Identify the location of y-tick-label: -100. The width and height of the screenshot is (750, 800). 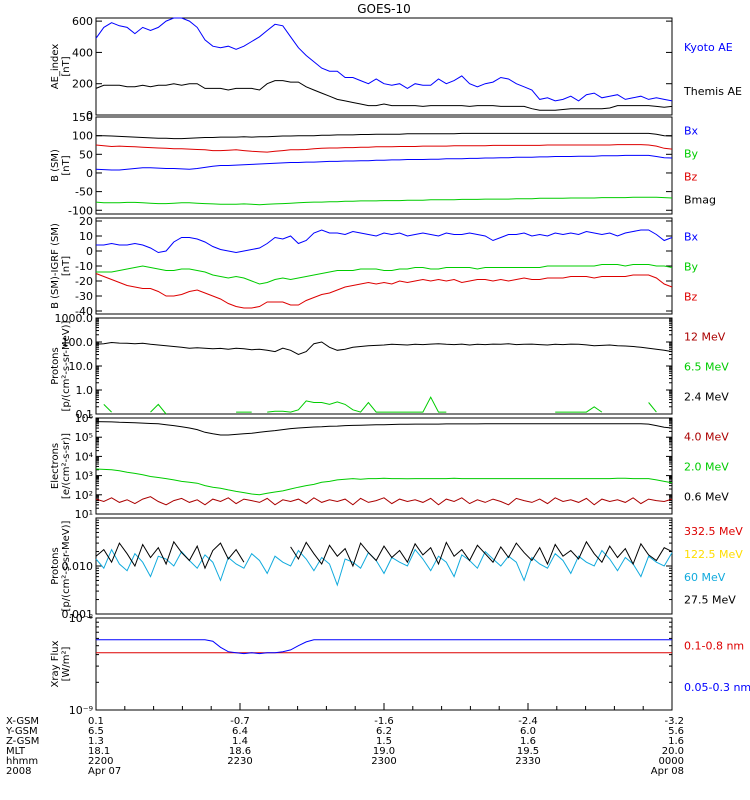
(80, 210).